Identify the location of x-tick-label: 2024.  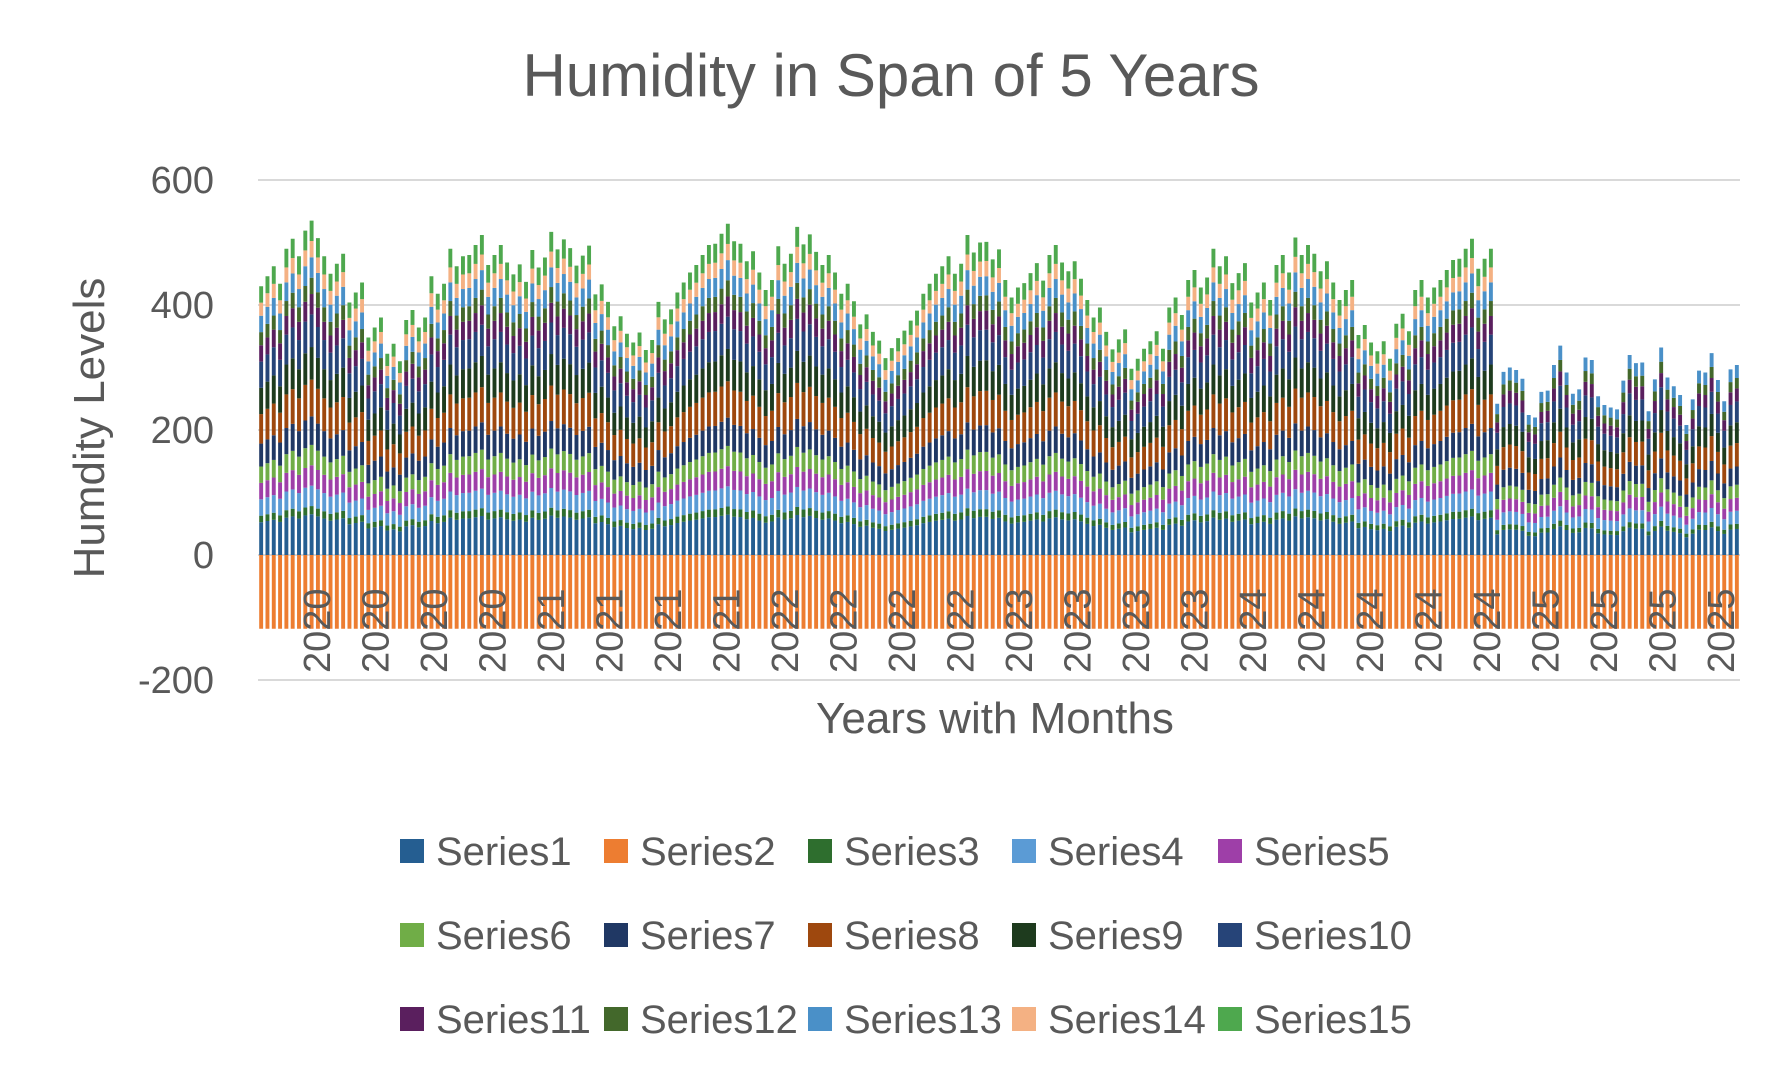
(1371, 630).